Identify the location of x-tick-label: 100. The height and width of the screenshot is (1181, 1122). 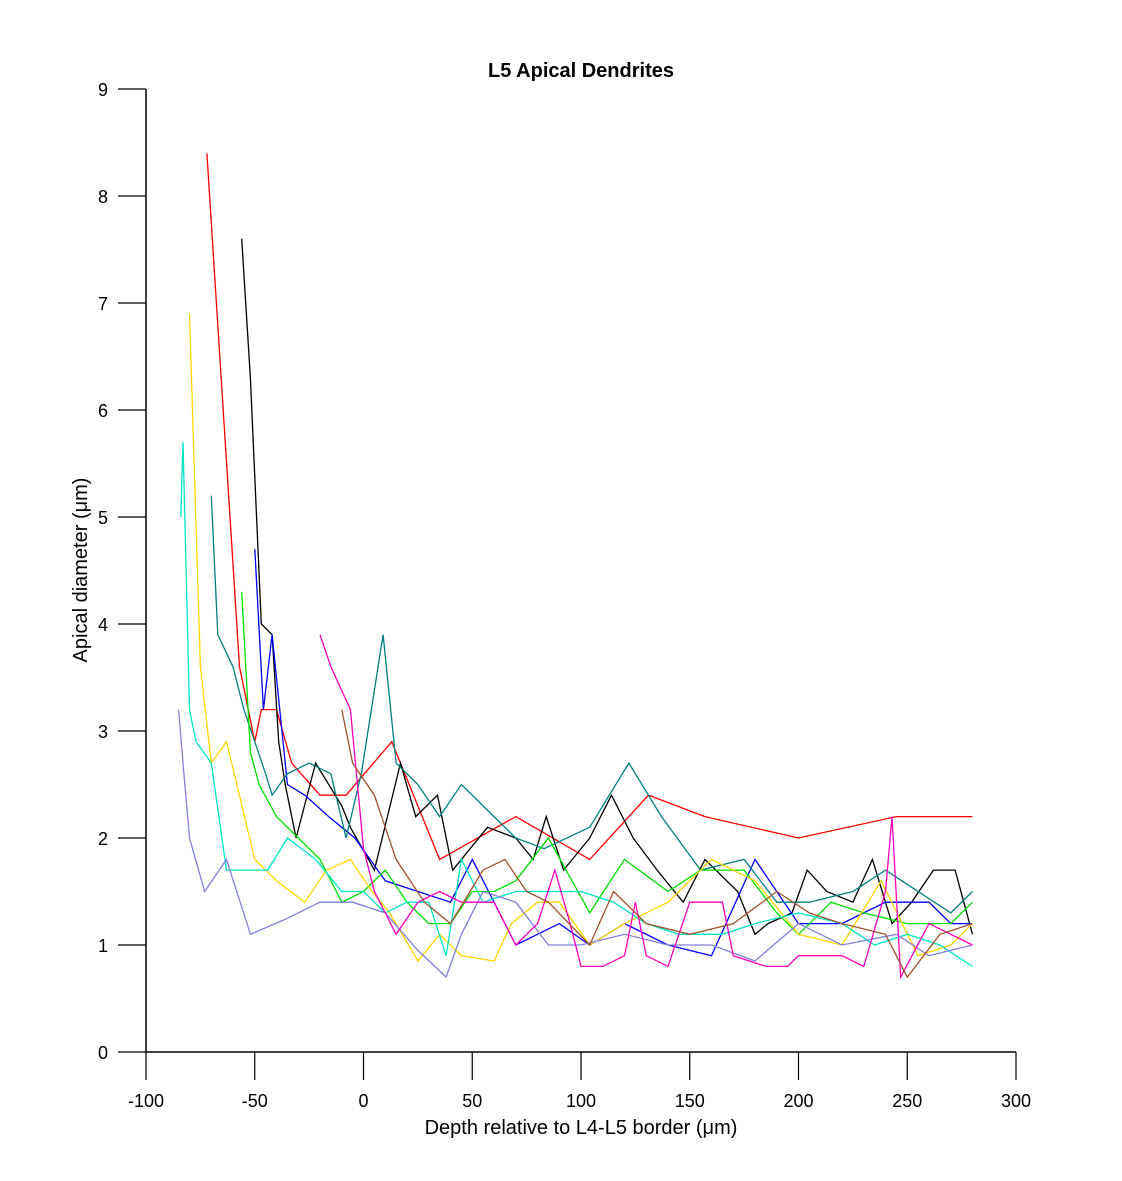
(581, 1101).